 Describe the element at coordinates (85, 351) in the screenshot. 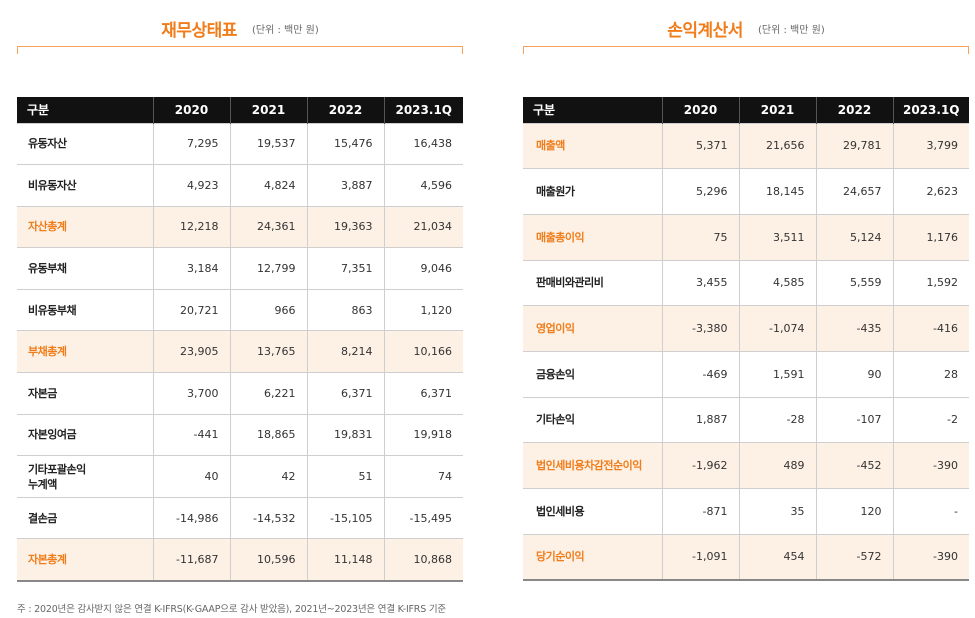

I see `row-label: 부채총계` at that location.